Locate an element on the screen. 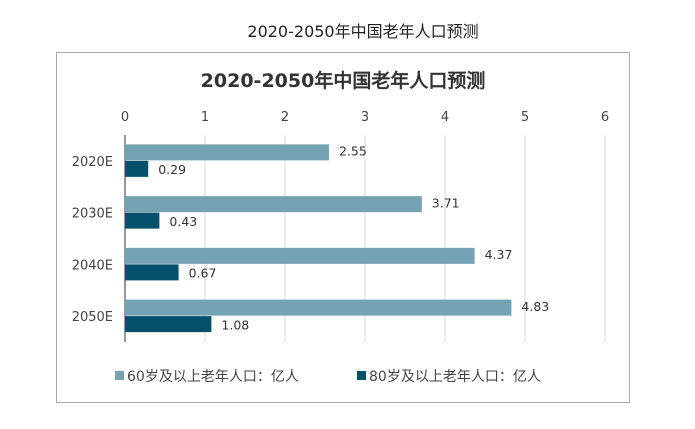  data-label: 4.37 is located at coordinates (499, 254).